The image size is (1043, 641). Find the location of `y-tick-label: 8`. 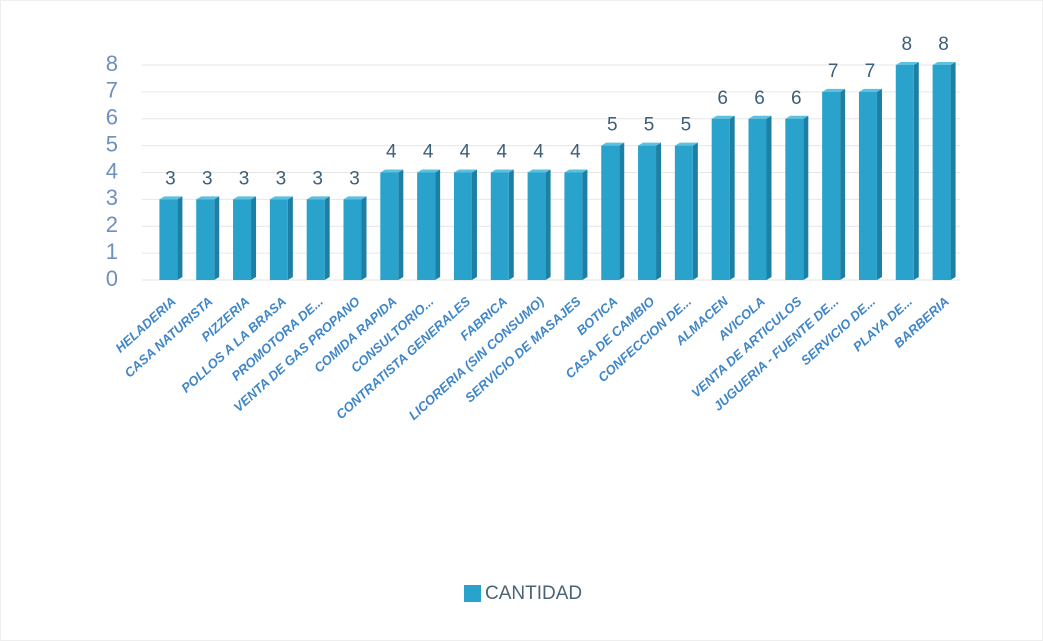

y-tick-label: 8 is located at coordinates (112, 63).